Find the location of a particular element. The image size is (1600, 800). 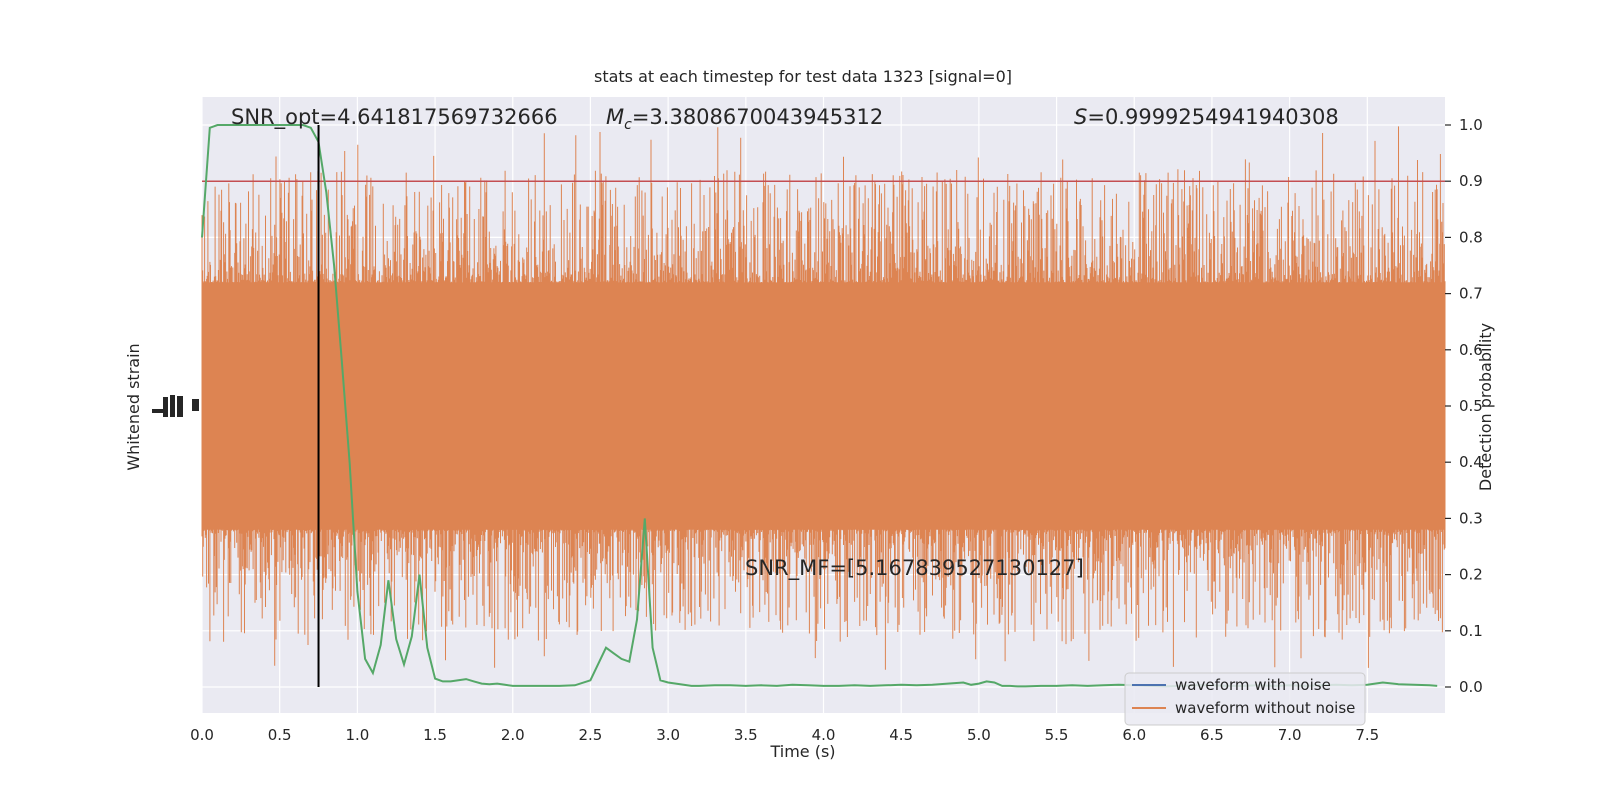

x-tick-label: 1.0 is located at coordinates (357, 735).